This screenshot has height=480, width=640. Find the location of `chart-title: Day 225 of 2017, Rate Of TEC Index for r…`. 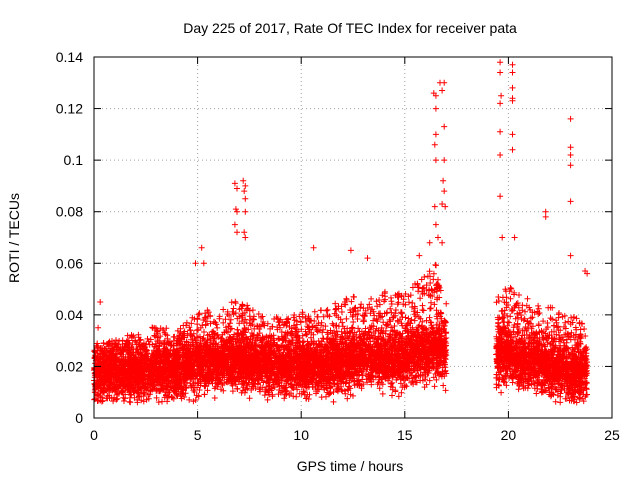

chart-title: Day 225 of 2017, Rate Of TEC Index for r… is located at coordinates (350, 28).